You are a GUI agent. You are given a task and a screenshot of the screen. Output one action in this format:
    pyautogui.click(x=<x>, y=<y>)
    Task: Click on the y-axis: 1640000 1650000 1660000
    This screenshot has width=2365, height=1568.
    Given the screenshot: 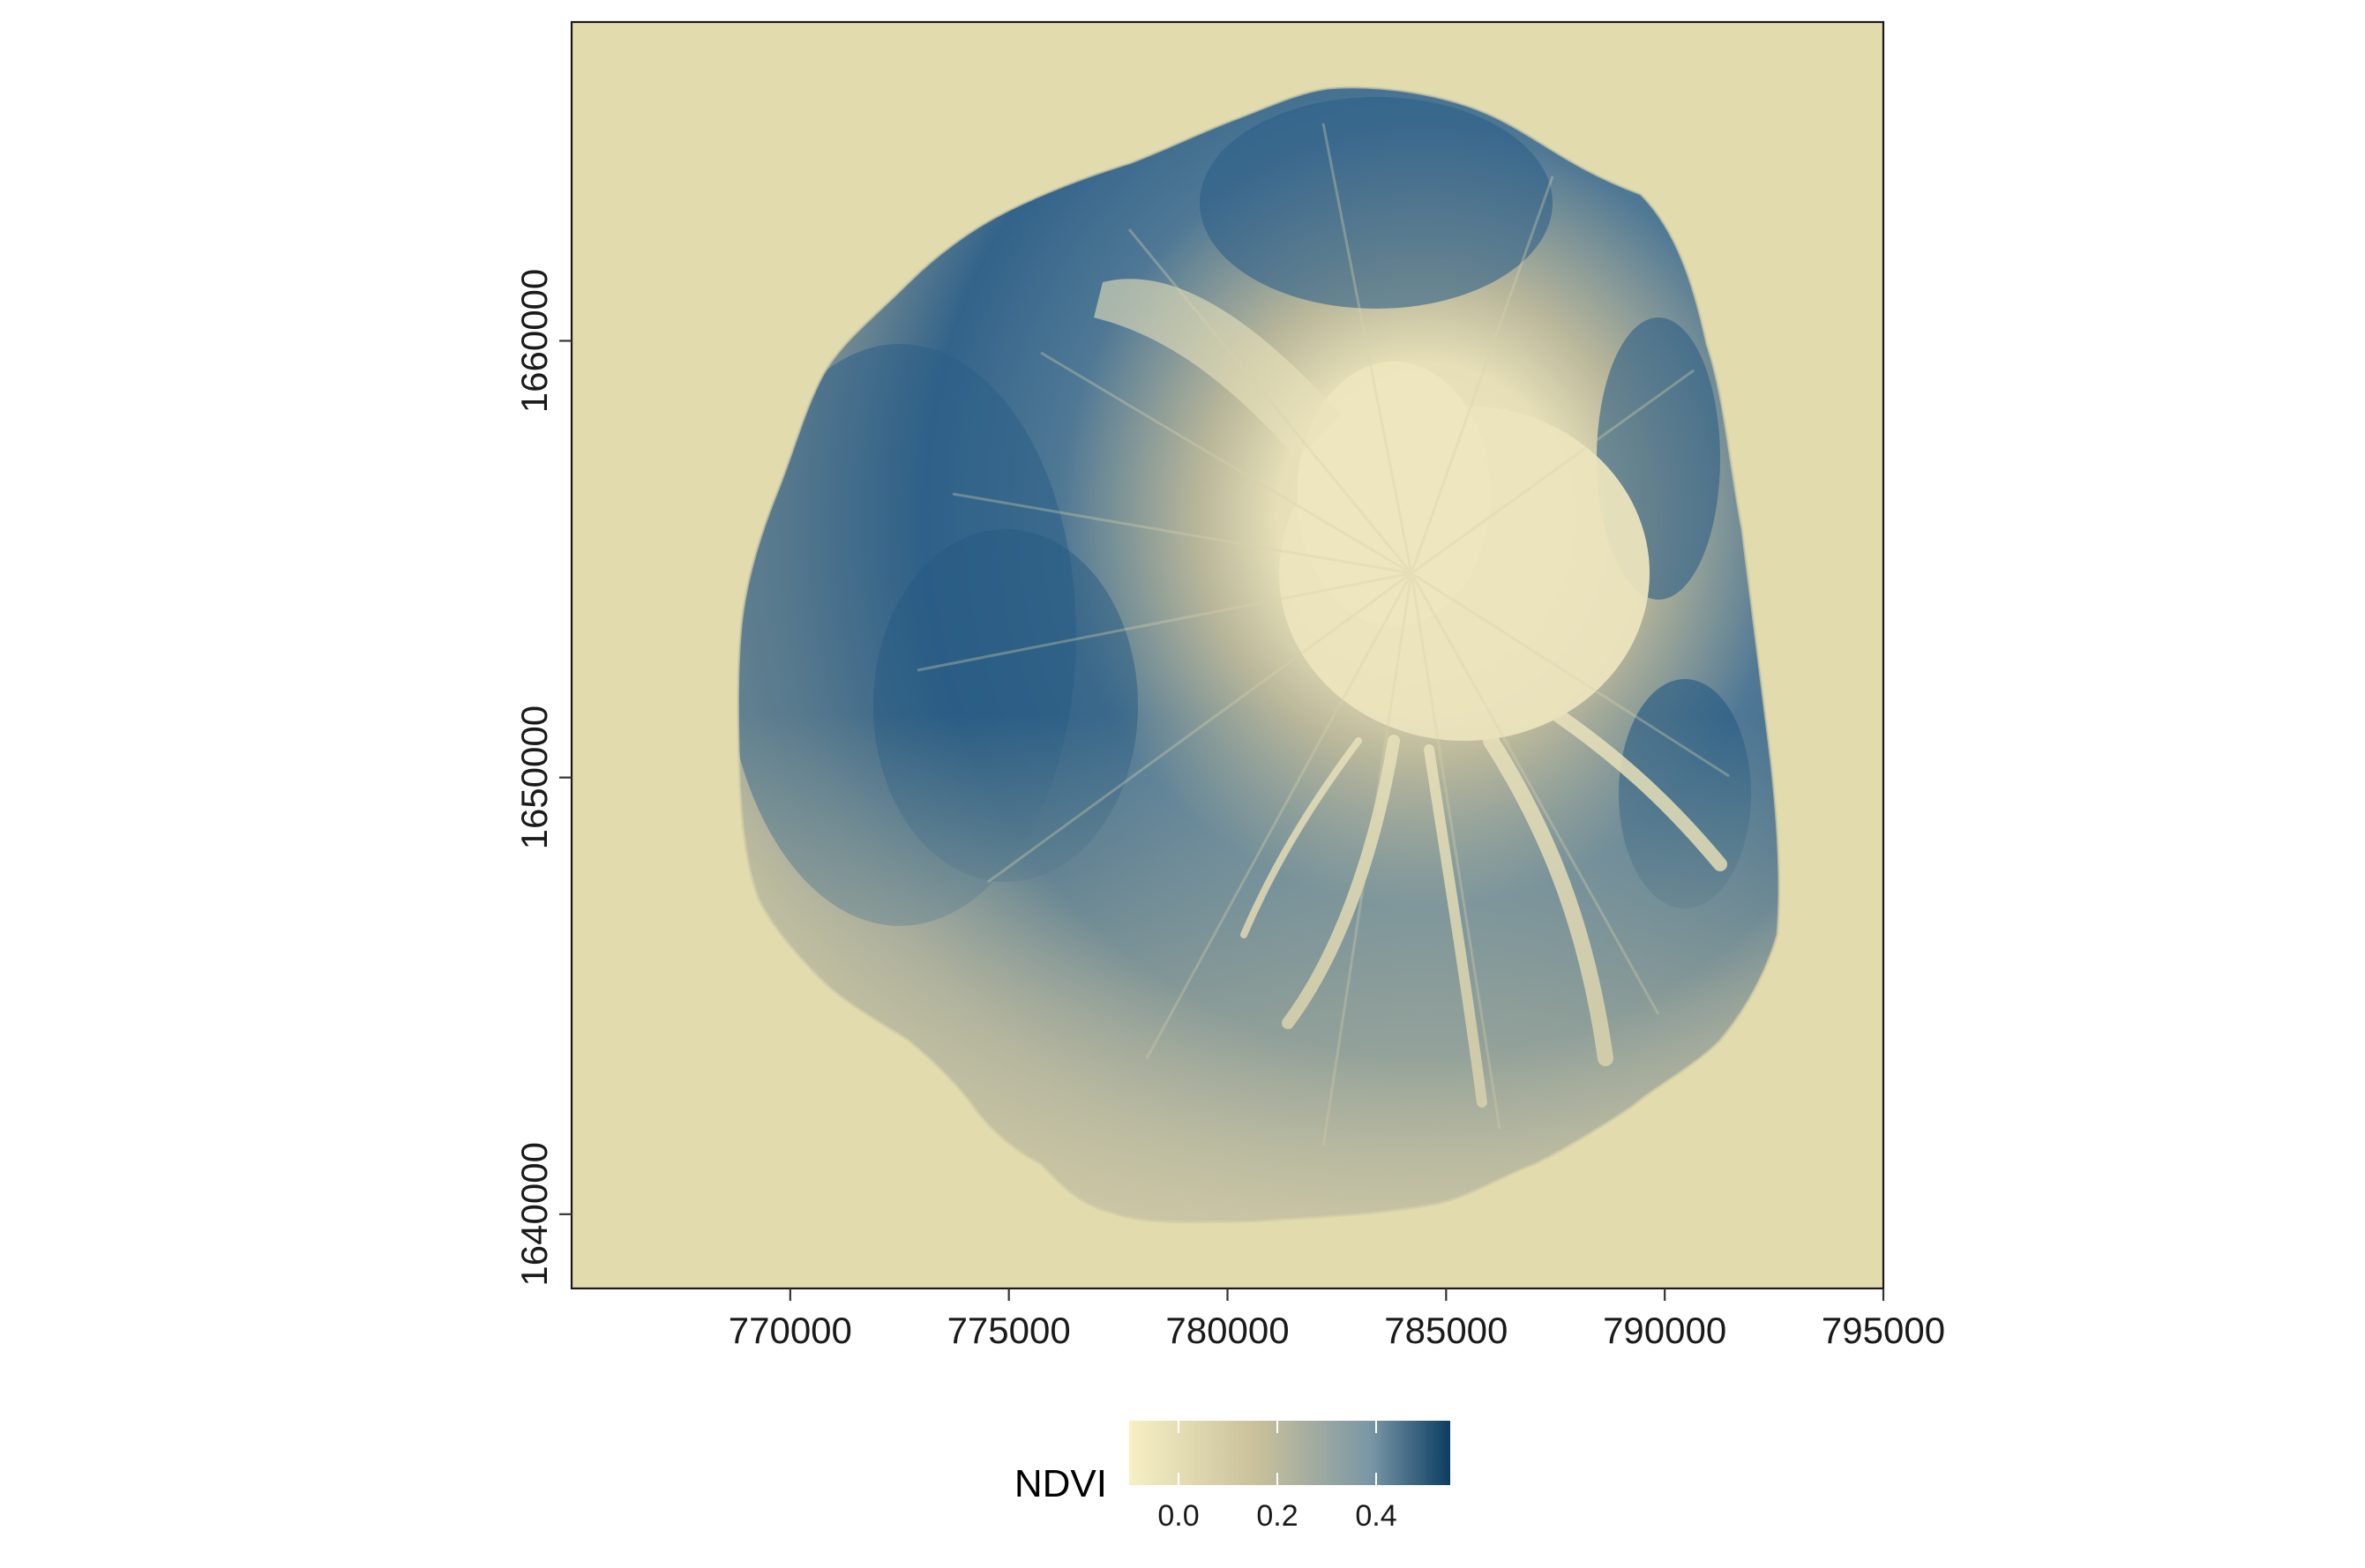 What is the action you would take?
    pyautogui.click(x=542, y=778)
    